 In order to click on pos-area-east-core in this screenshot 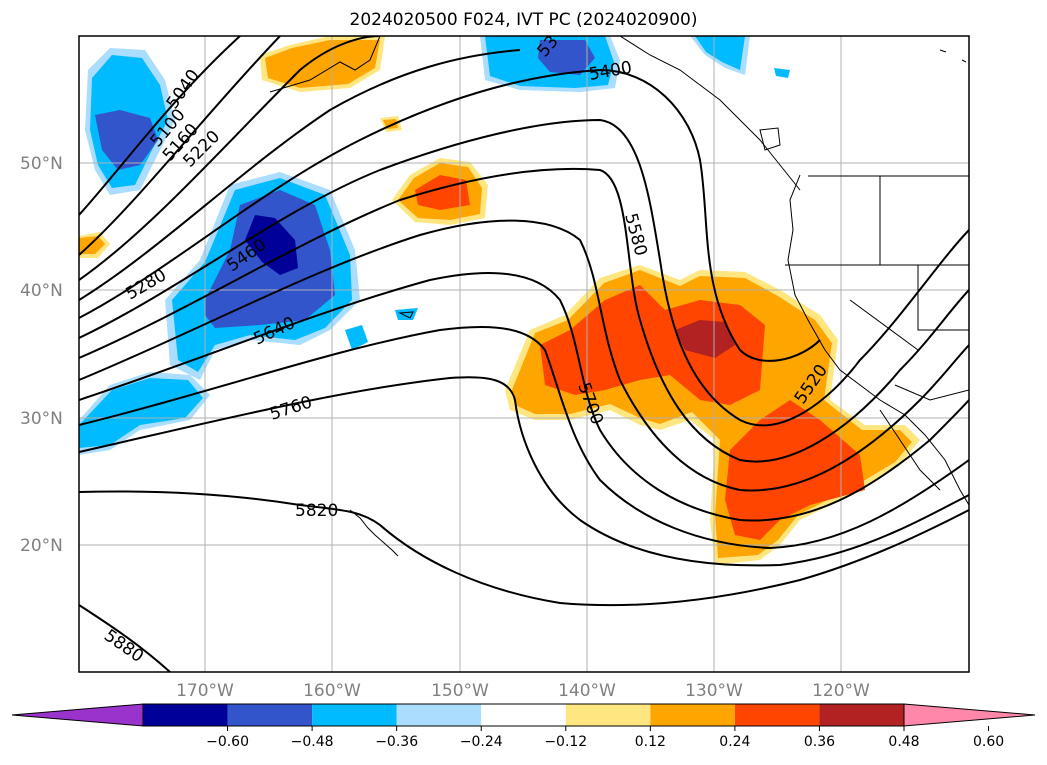, I will do `click(705, 339)`.